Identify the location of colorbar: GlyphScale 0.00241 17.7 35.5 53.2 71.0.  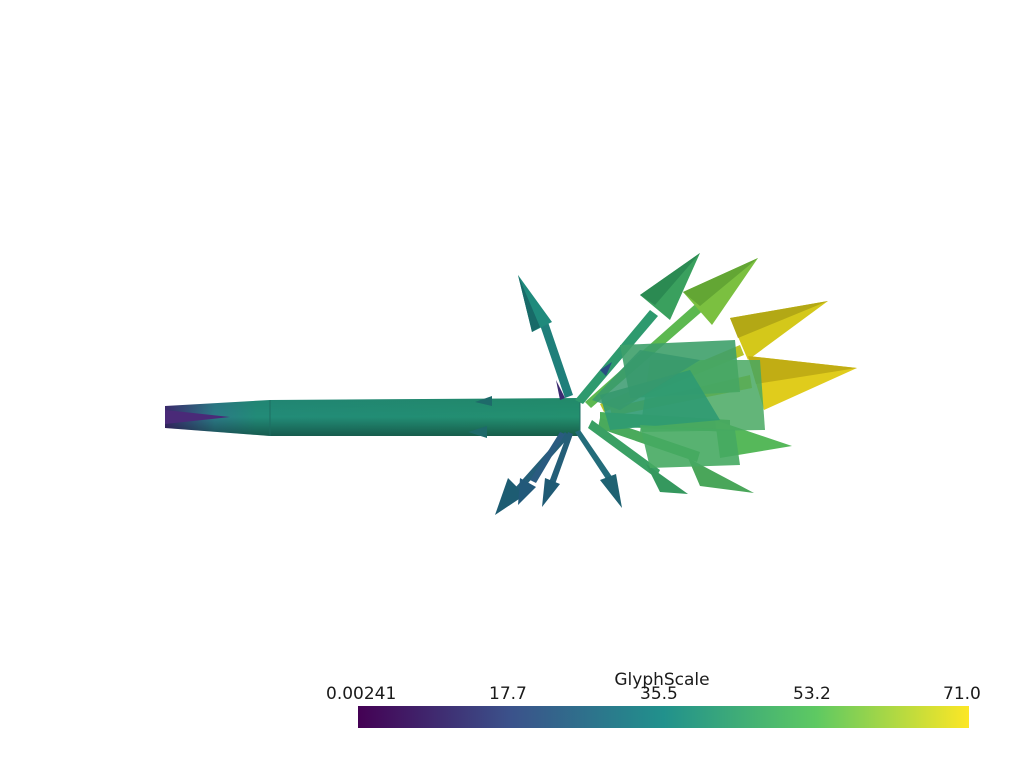
(660, 703).